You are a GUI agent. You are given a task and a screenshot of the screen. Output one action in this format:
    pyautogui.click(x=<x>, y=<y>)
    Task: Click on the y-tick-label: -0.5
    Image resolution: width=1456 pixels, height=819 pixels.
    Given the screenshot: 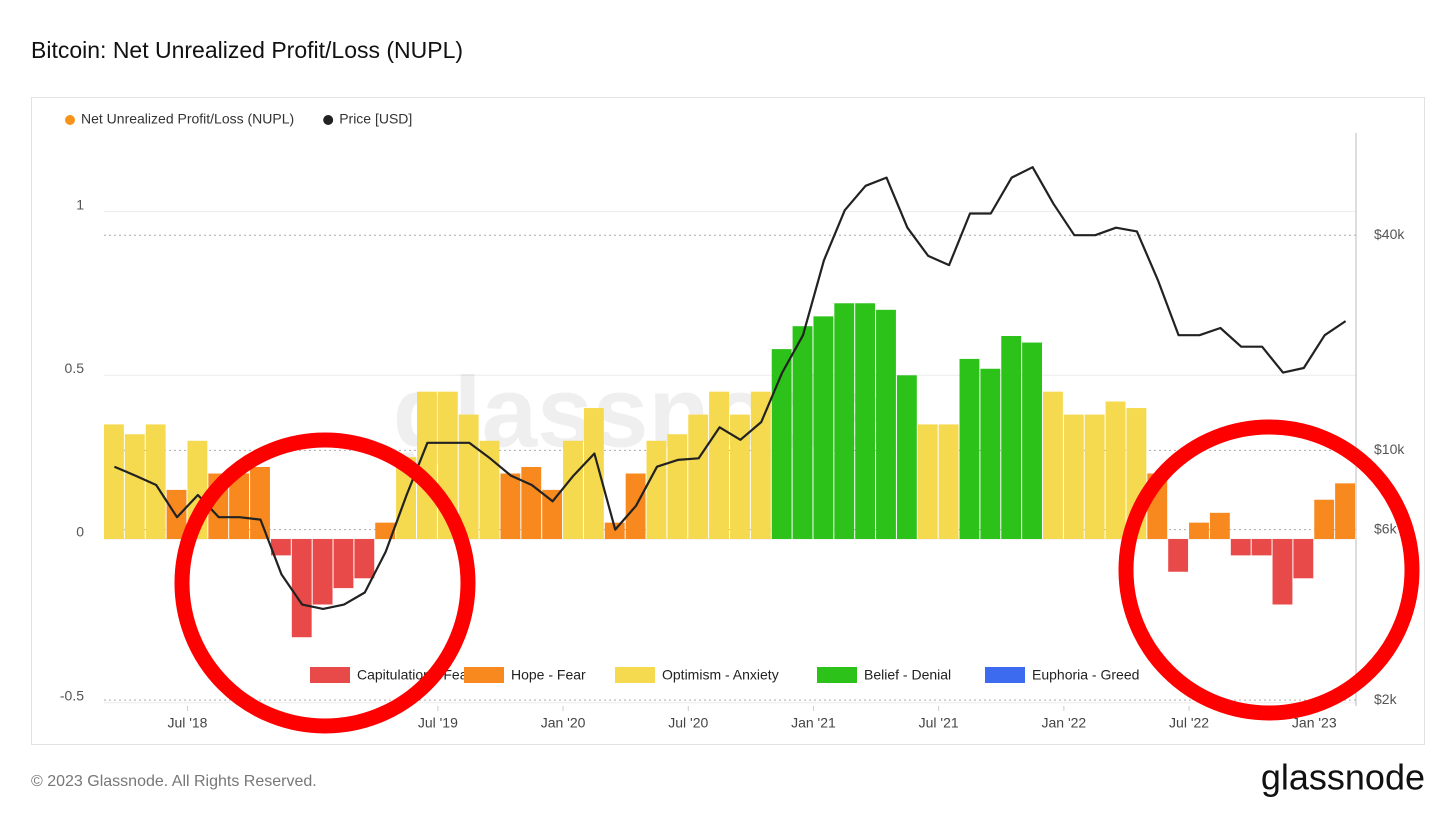 What is the action you would take?
    pyautogui.click(x=72, y=695)
    